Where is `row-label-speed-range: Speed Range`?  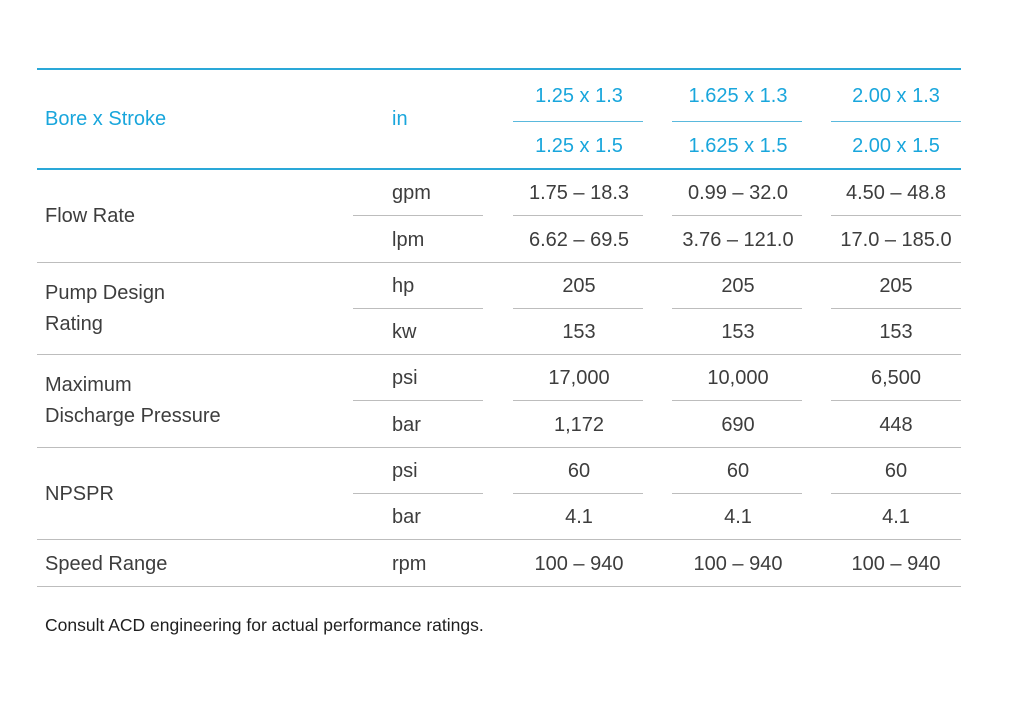 row-label-speed-range: Speed Range is located at coordinates (106, 564).